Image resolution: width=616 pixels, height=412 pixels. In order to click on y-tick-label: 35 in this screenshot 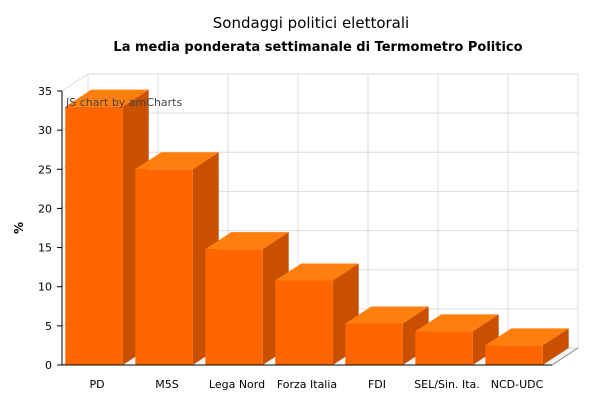, I will do `click(45, 91)`.